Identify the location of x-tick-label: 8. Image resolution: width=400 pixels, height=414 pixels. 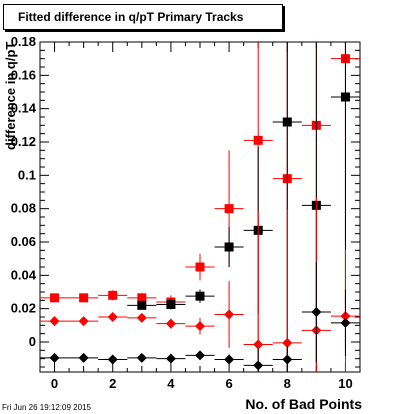
(287, 383).